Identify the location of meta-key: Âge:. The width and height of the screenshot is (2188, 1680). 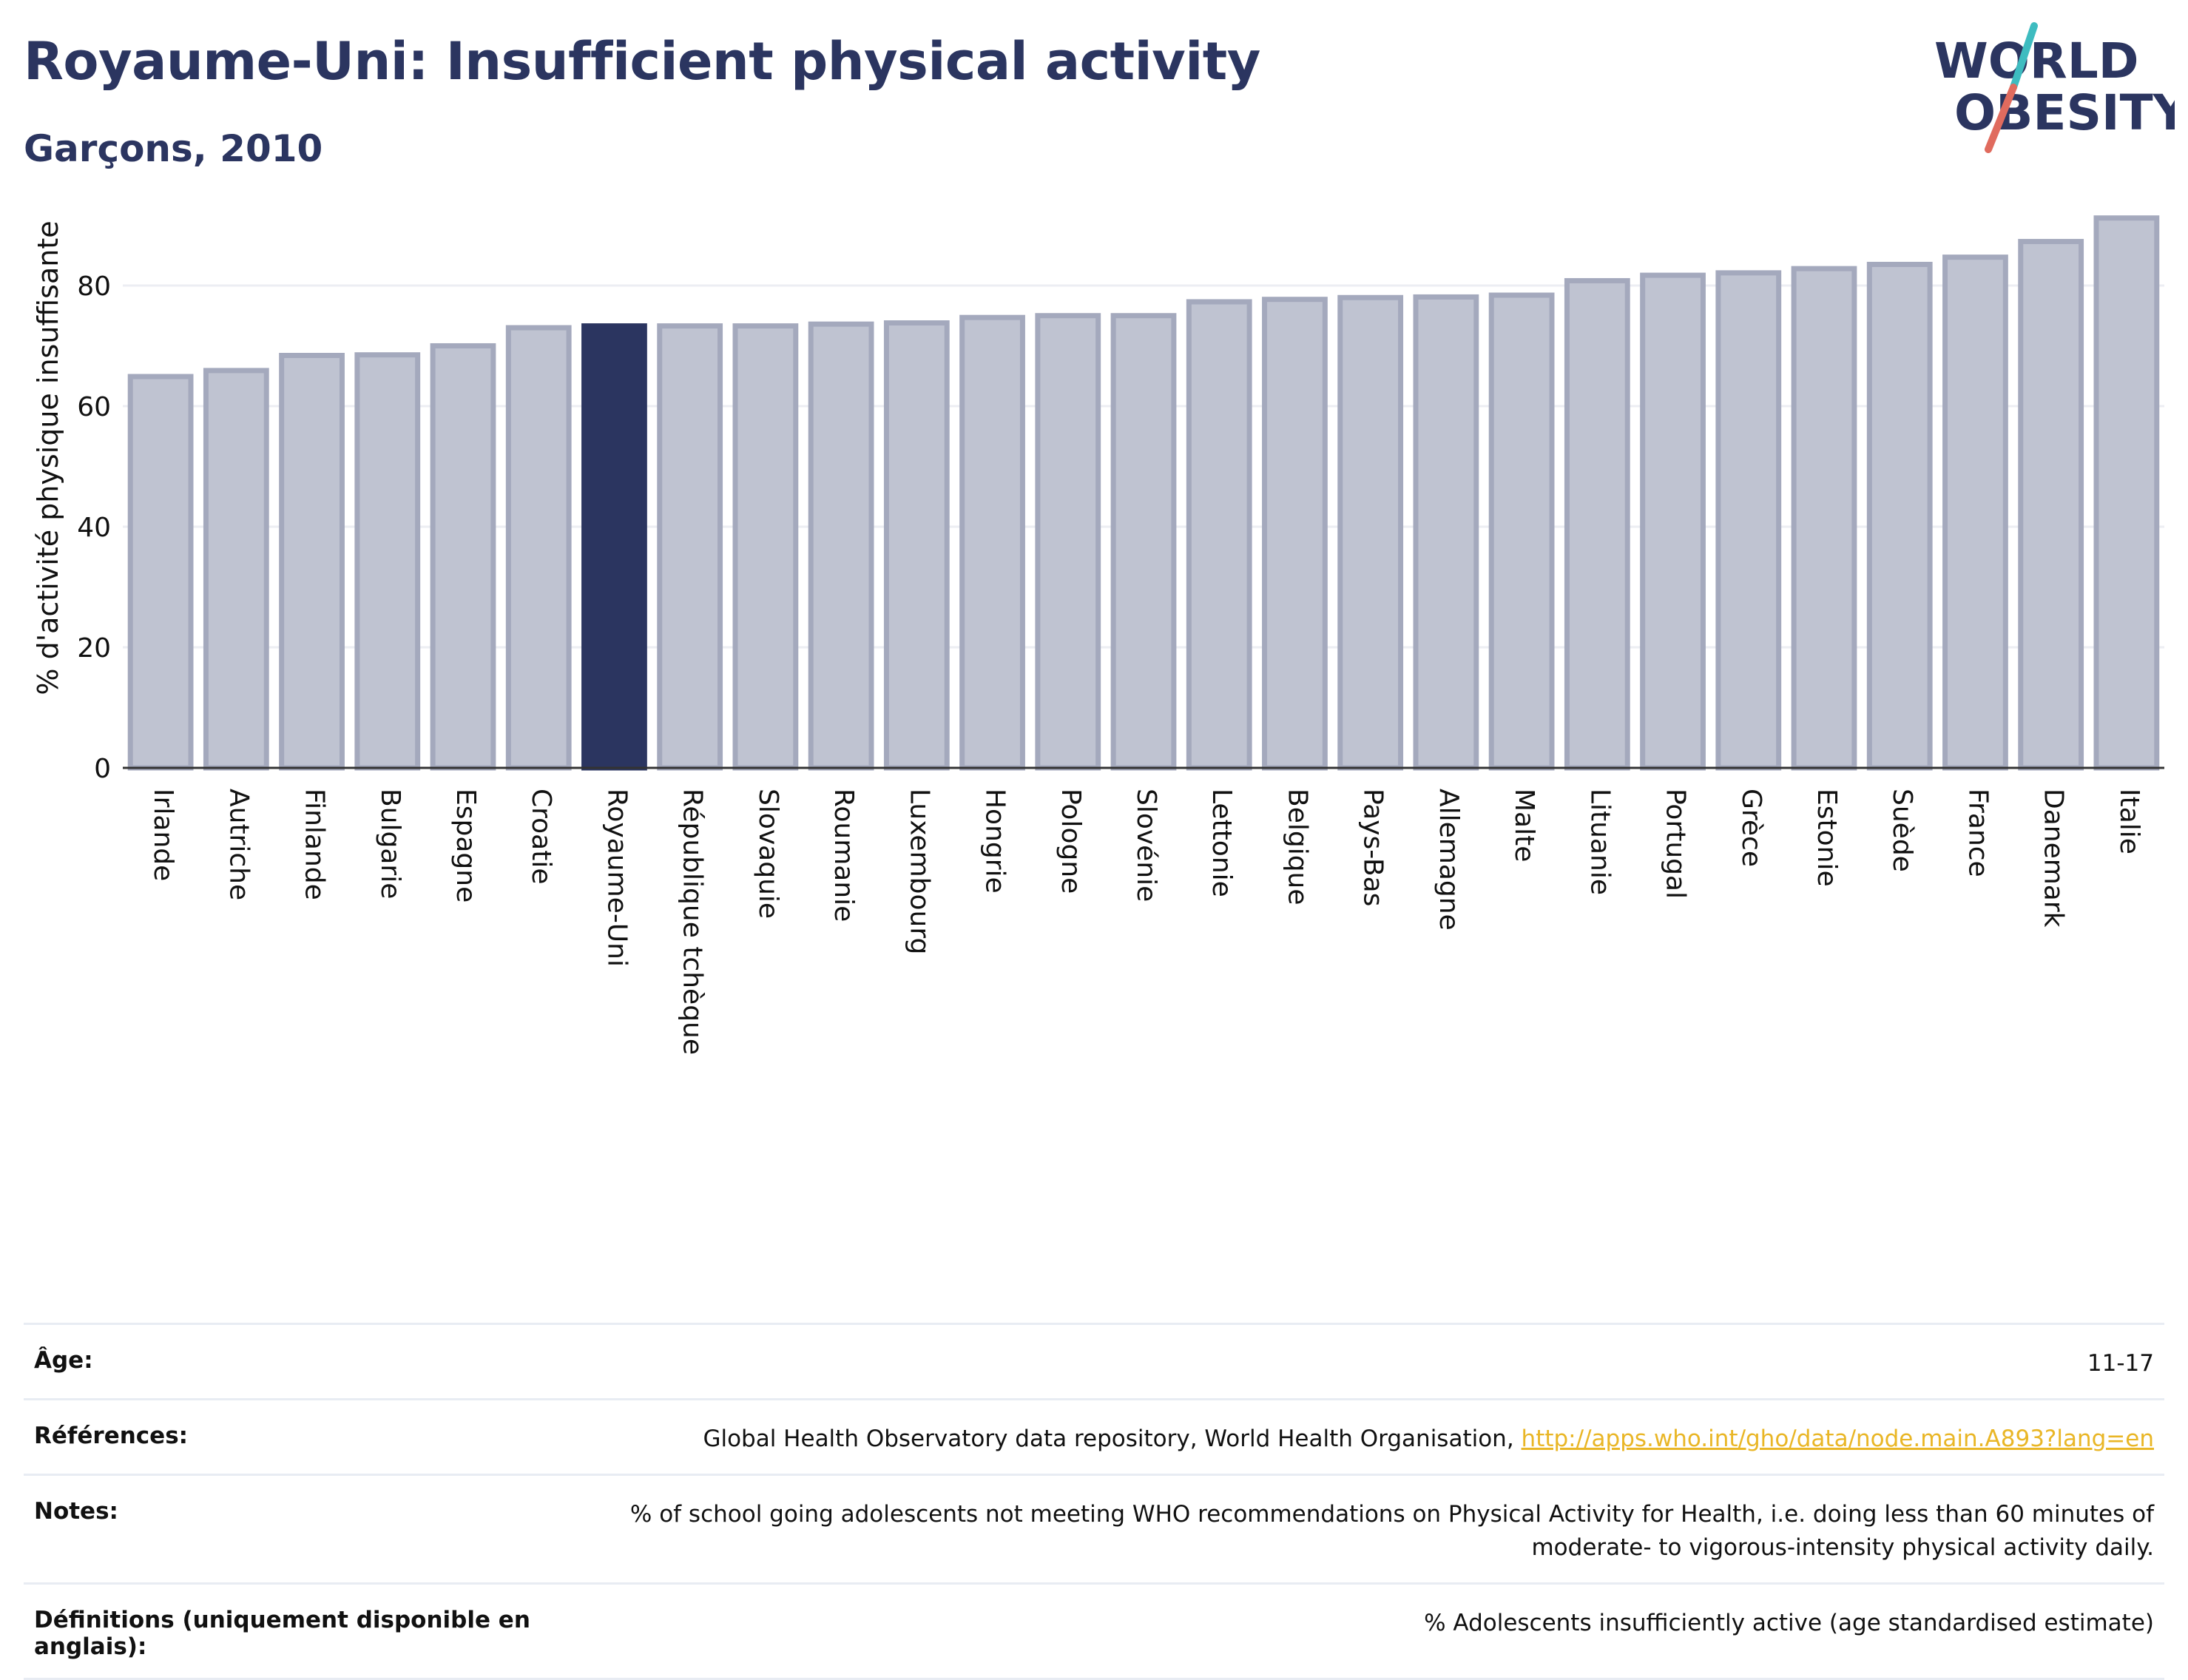
(285, 1362).